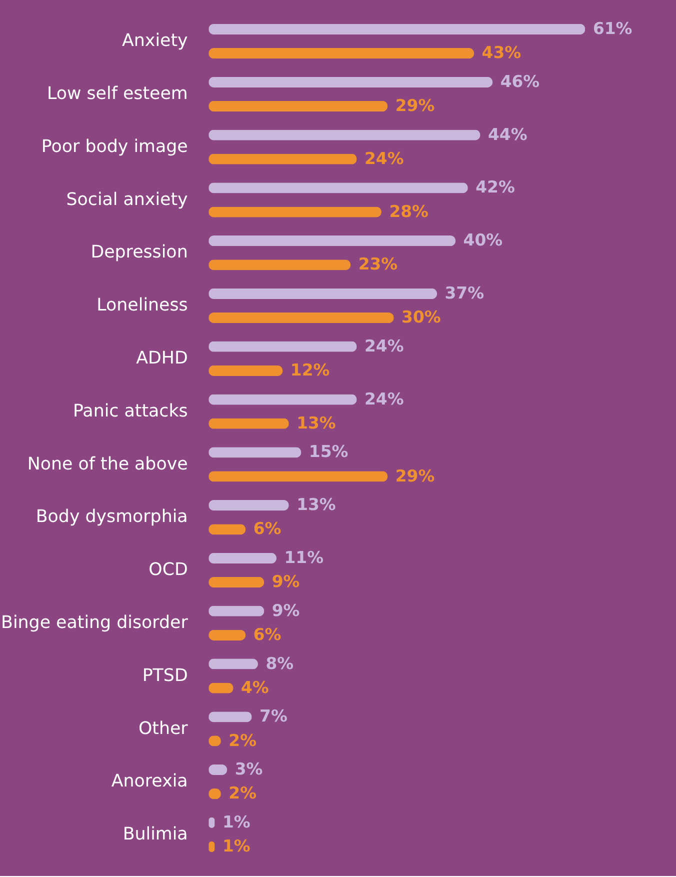  Describe the element at coordinates (464, 293) in the screenshot. I see `data-label: 37%` at that location.